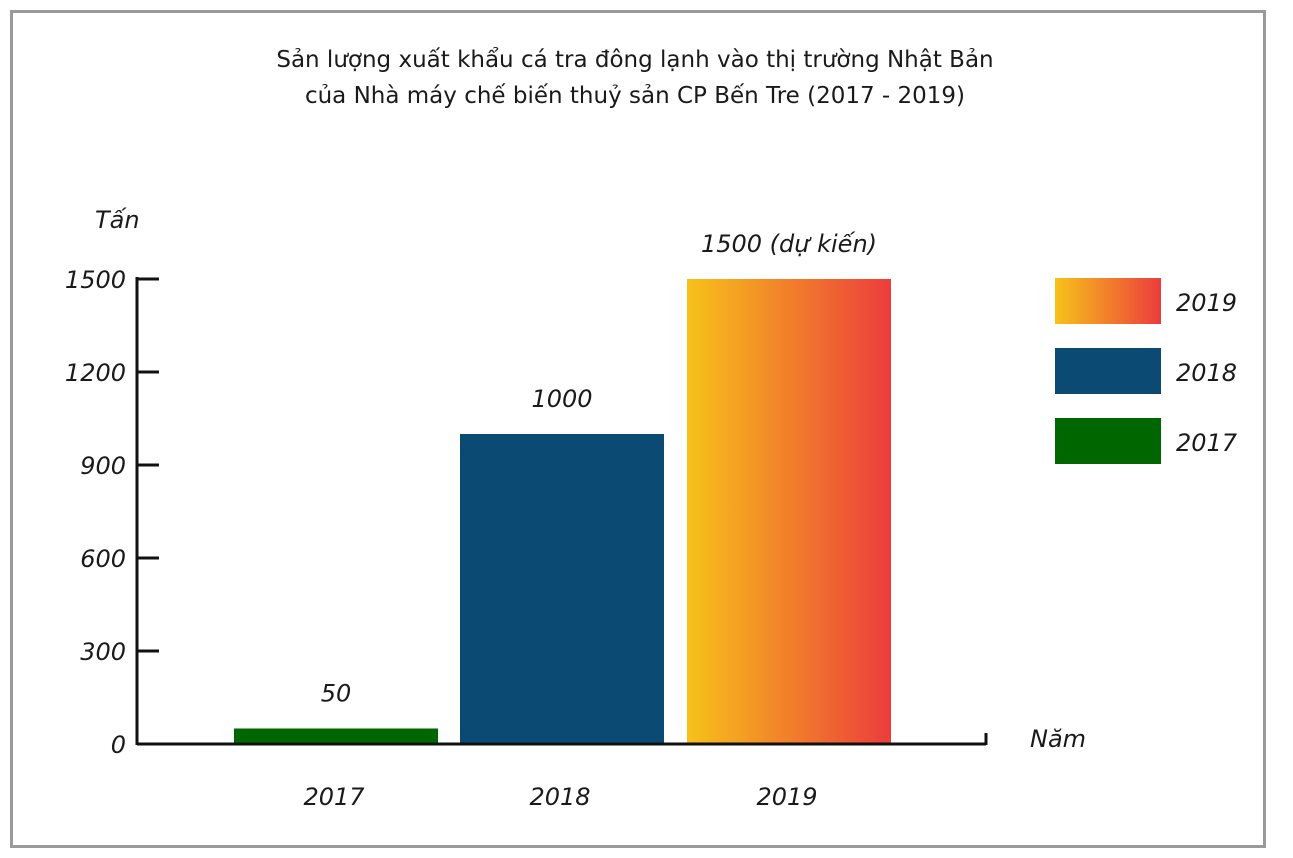 The width and height of the screenshot is (1293, 858). I want to click on x-axis-title: Năm, so click(1058, 739).